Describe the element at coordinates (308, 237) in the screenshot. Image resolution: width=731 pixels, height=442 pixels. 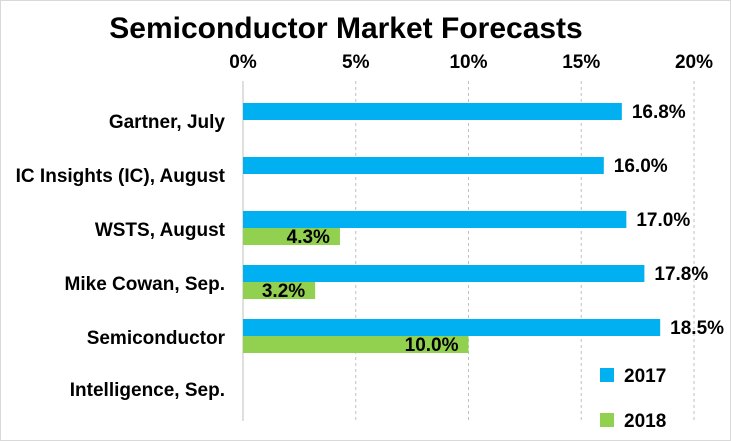
I see `data-label: 4.3%` at that location.